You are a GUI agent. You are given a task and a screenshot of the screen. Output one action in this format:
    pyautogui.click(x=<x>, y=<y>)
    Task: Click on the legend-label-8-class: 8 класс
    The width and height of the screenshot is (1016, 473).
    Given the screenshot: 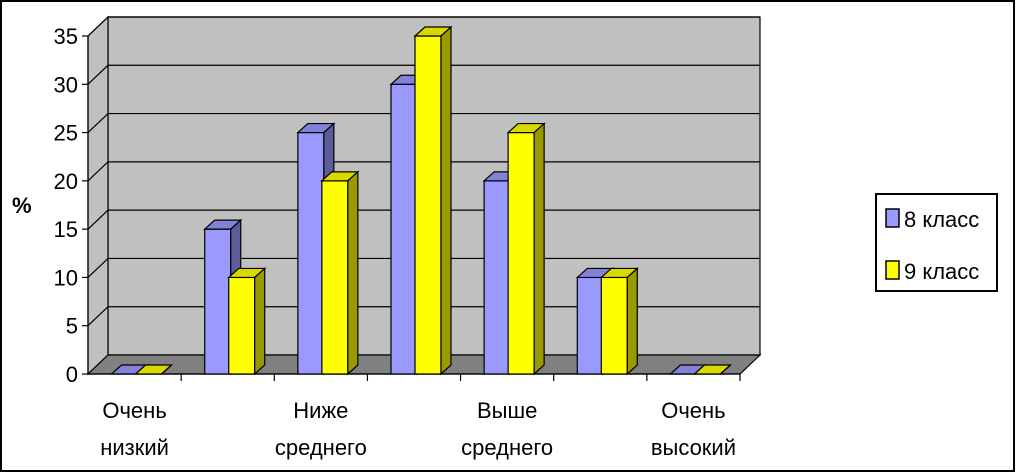 What is the action you would take?
    pyautogui.click(x=941, y=219)
    